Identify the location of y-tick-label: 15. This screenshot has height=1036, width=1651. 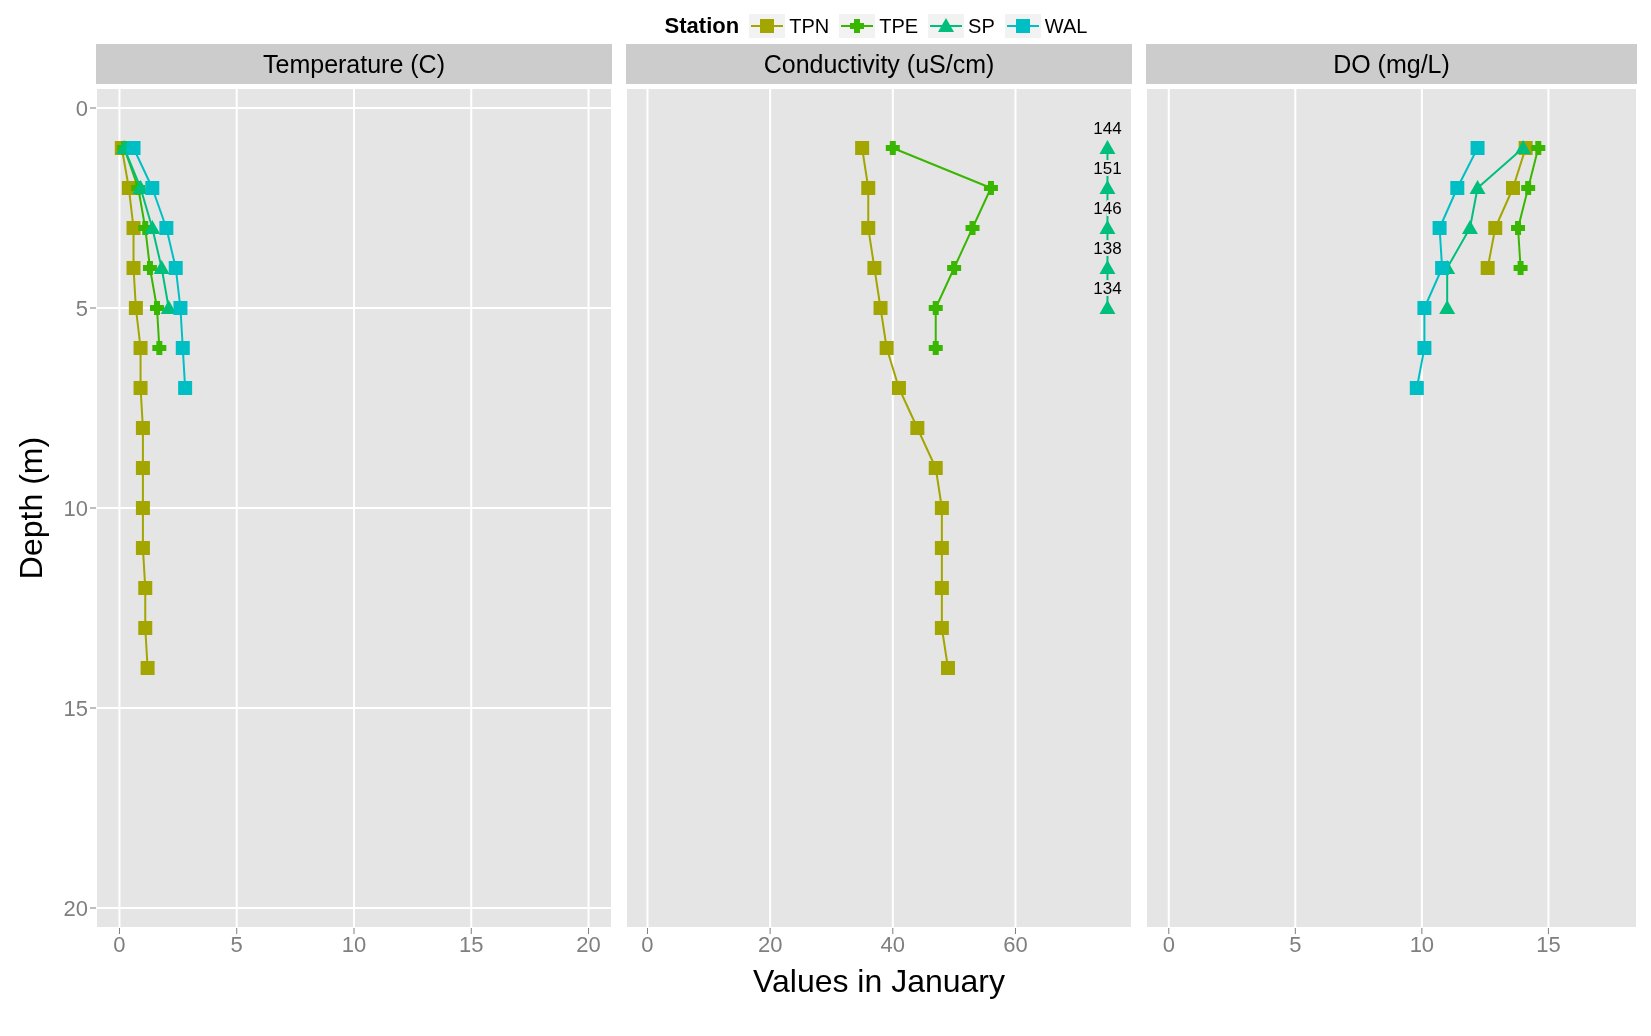
(75, 708).